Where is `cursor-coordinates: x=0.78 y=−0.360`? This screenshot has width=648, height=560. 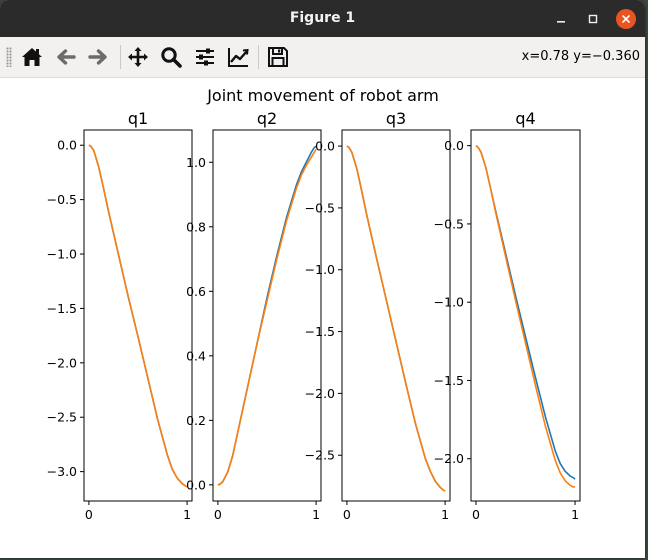
cursor-coordinates: x=0.78 y=−0.360 is located at coordinates (580, 56).